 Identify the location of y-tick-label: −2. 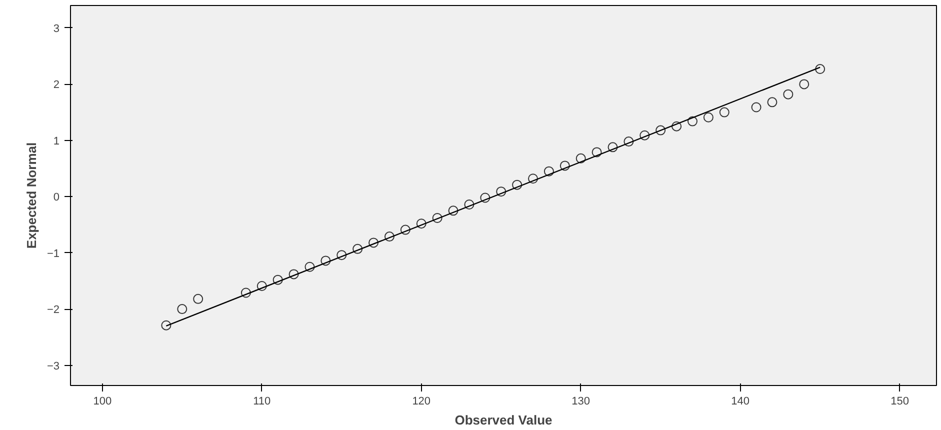
(53, 310).